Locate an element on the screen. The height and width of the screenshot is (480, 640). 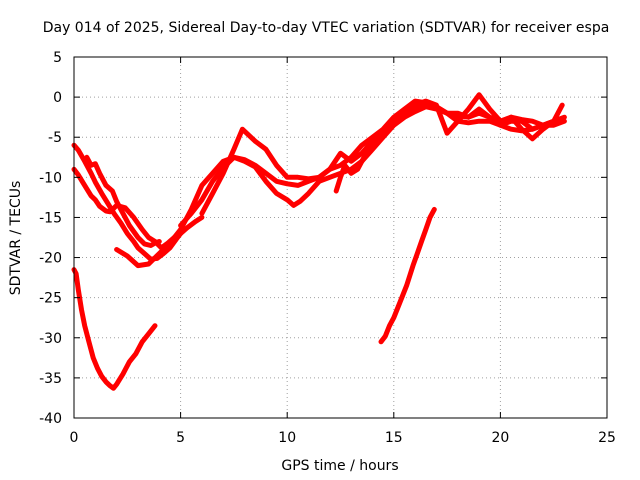
x-tick-label: 25 is located at coordinates (607, 438).